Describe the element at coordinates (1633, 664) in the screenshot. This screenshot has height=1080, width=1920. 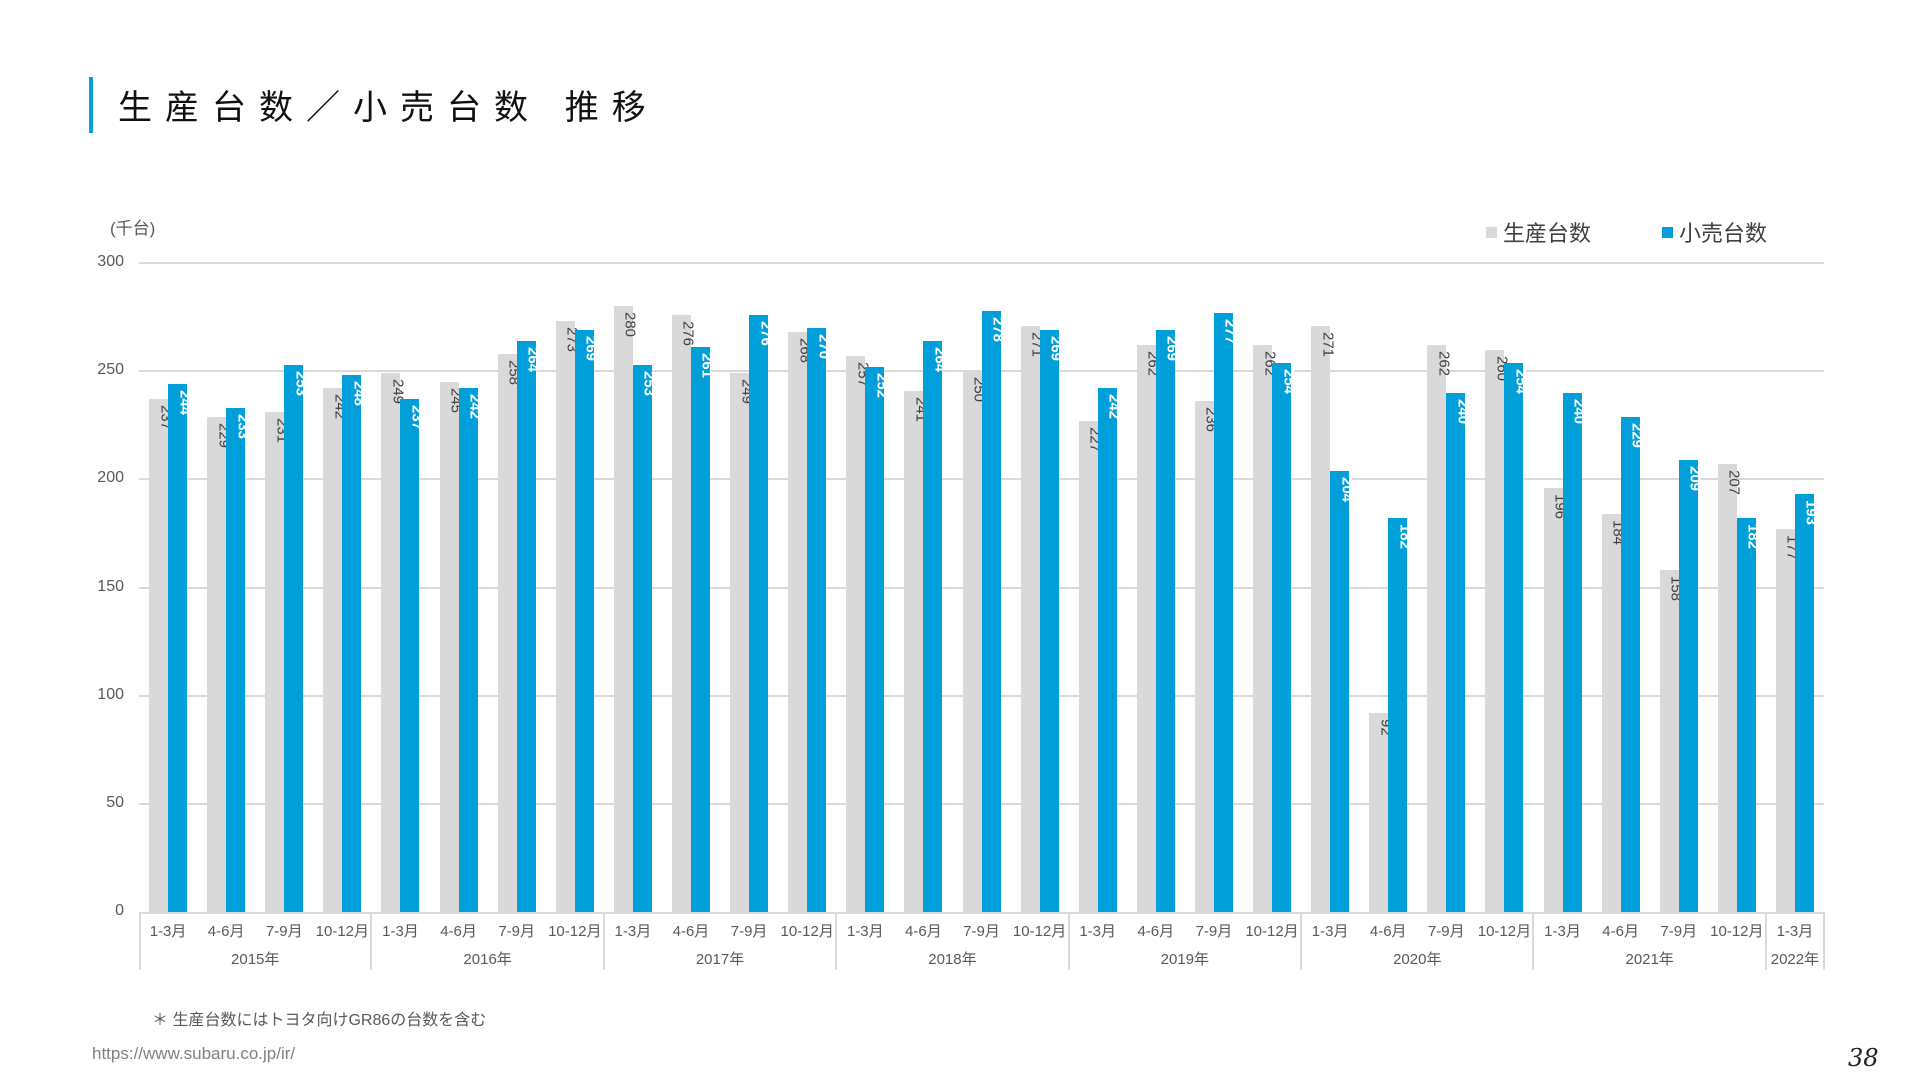
I see `bar-retail: 229` at that location.